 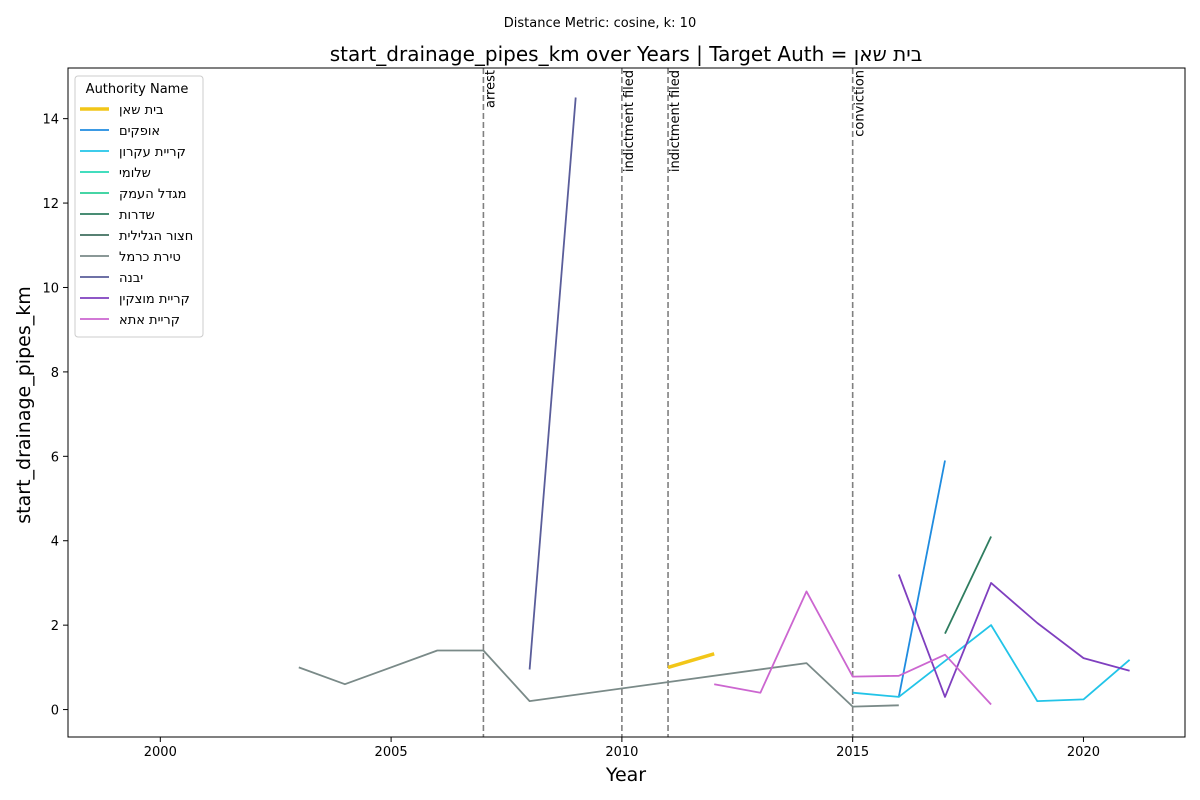 I want to click on legend-entry: קריית אתא, so click(x=149, y=320).